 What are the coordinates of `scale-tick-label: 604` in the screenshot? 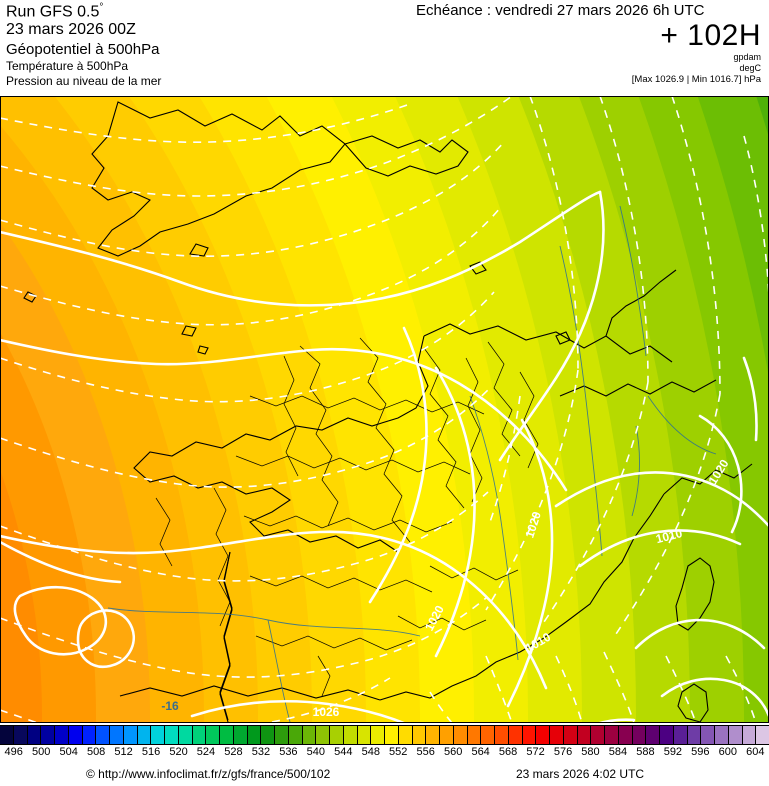 It's located at (755, 752).